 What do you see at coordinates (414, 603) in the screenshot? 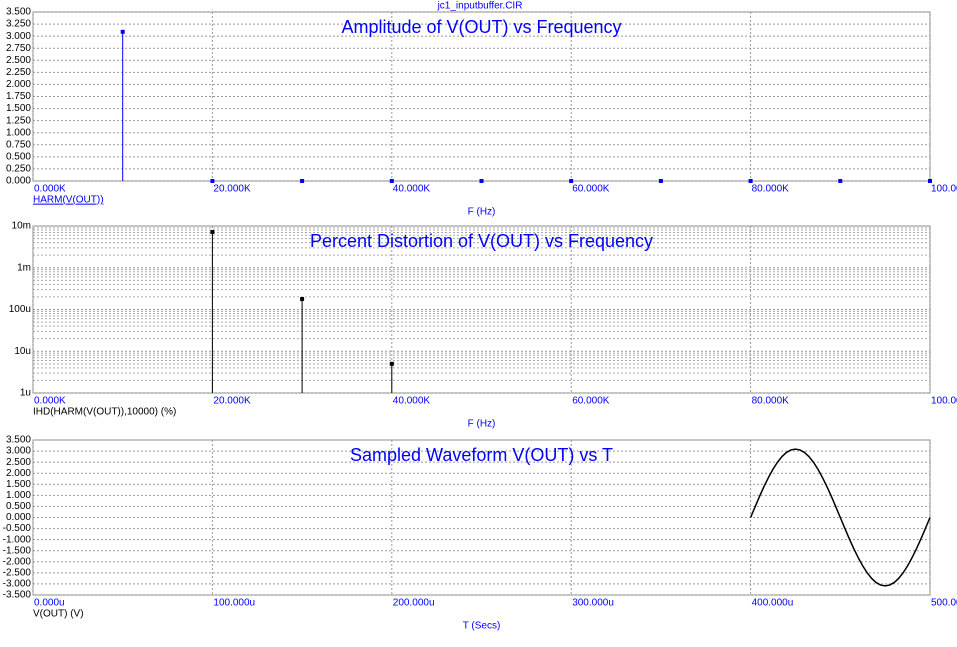
I see `x-tick-label: 200.000u` at bounding box center [414, 603].